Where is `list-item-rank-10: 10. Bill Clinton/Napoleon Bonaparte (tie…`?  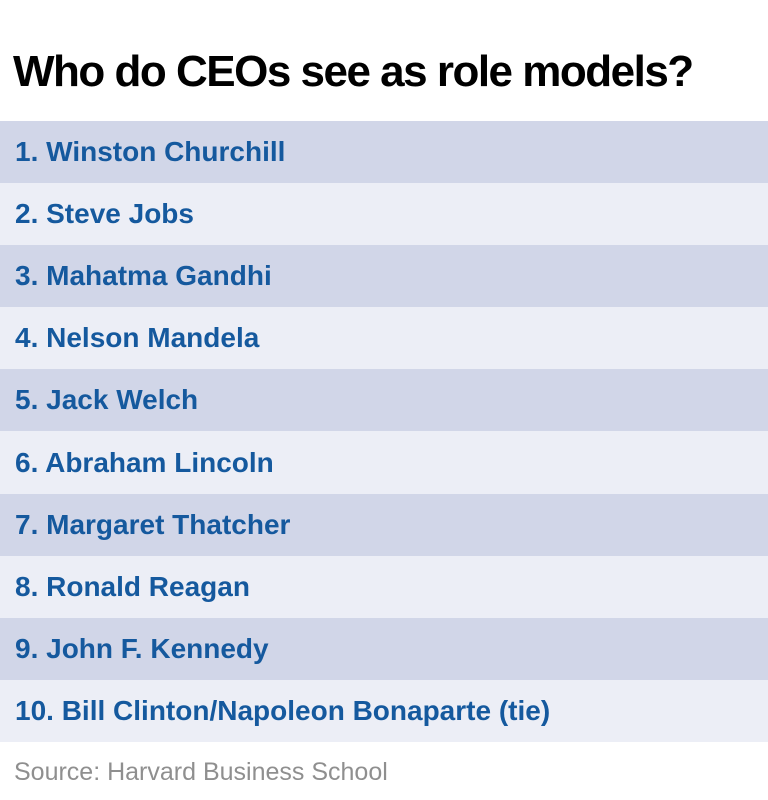
list-item-rank-10: 10. Bill Clinton/Napoleon Bonaparte (tie… is located at coordinates (384, 710).